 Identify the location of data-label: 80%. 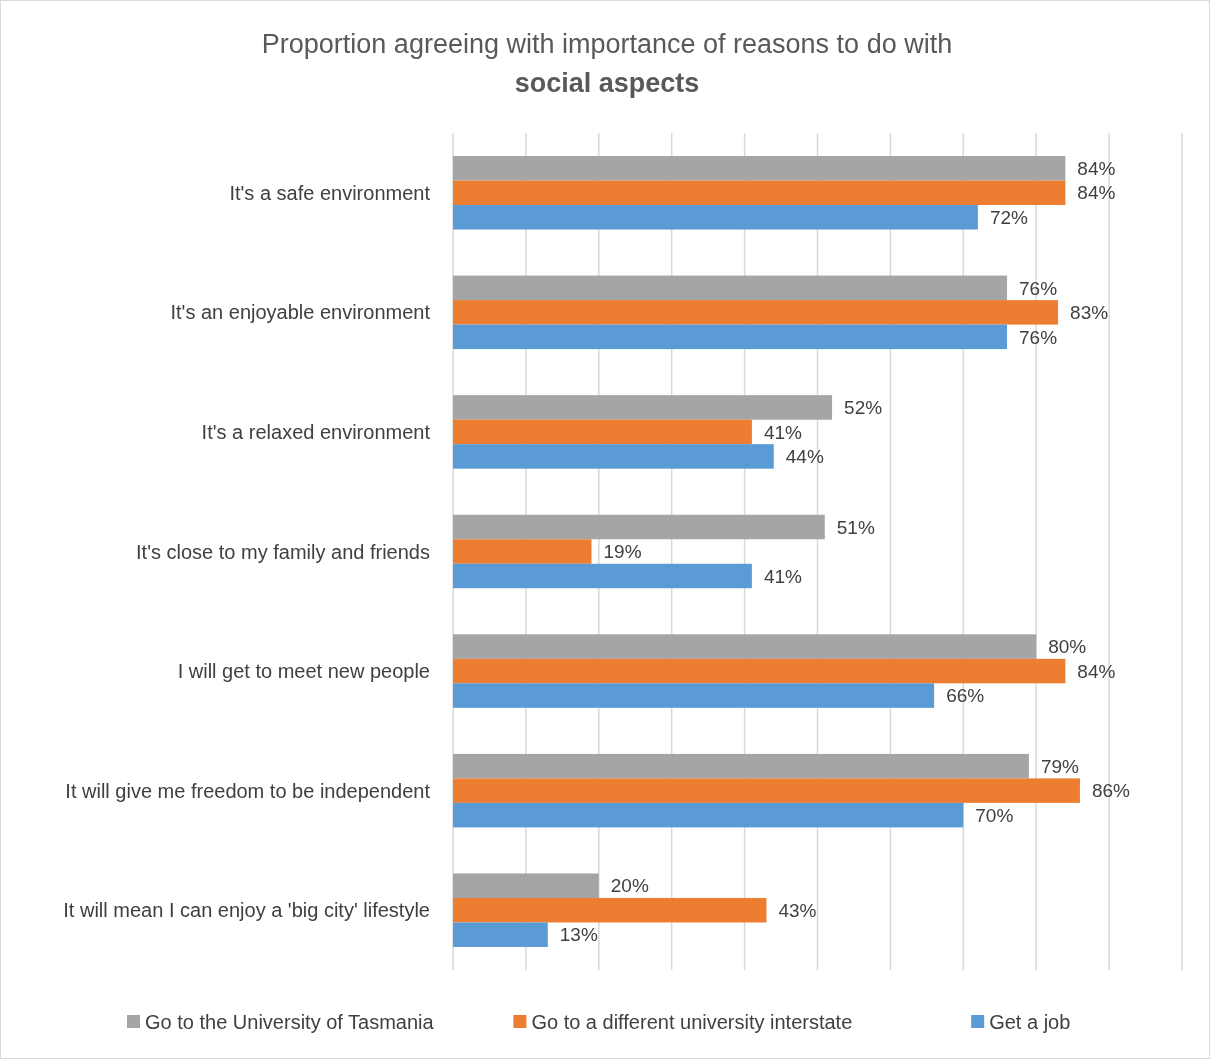
(1067, 647).